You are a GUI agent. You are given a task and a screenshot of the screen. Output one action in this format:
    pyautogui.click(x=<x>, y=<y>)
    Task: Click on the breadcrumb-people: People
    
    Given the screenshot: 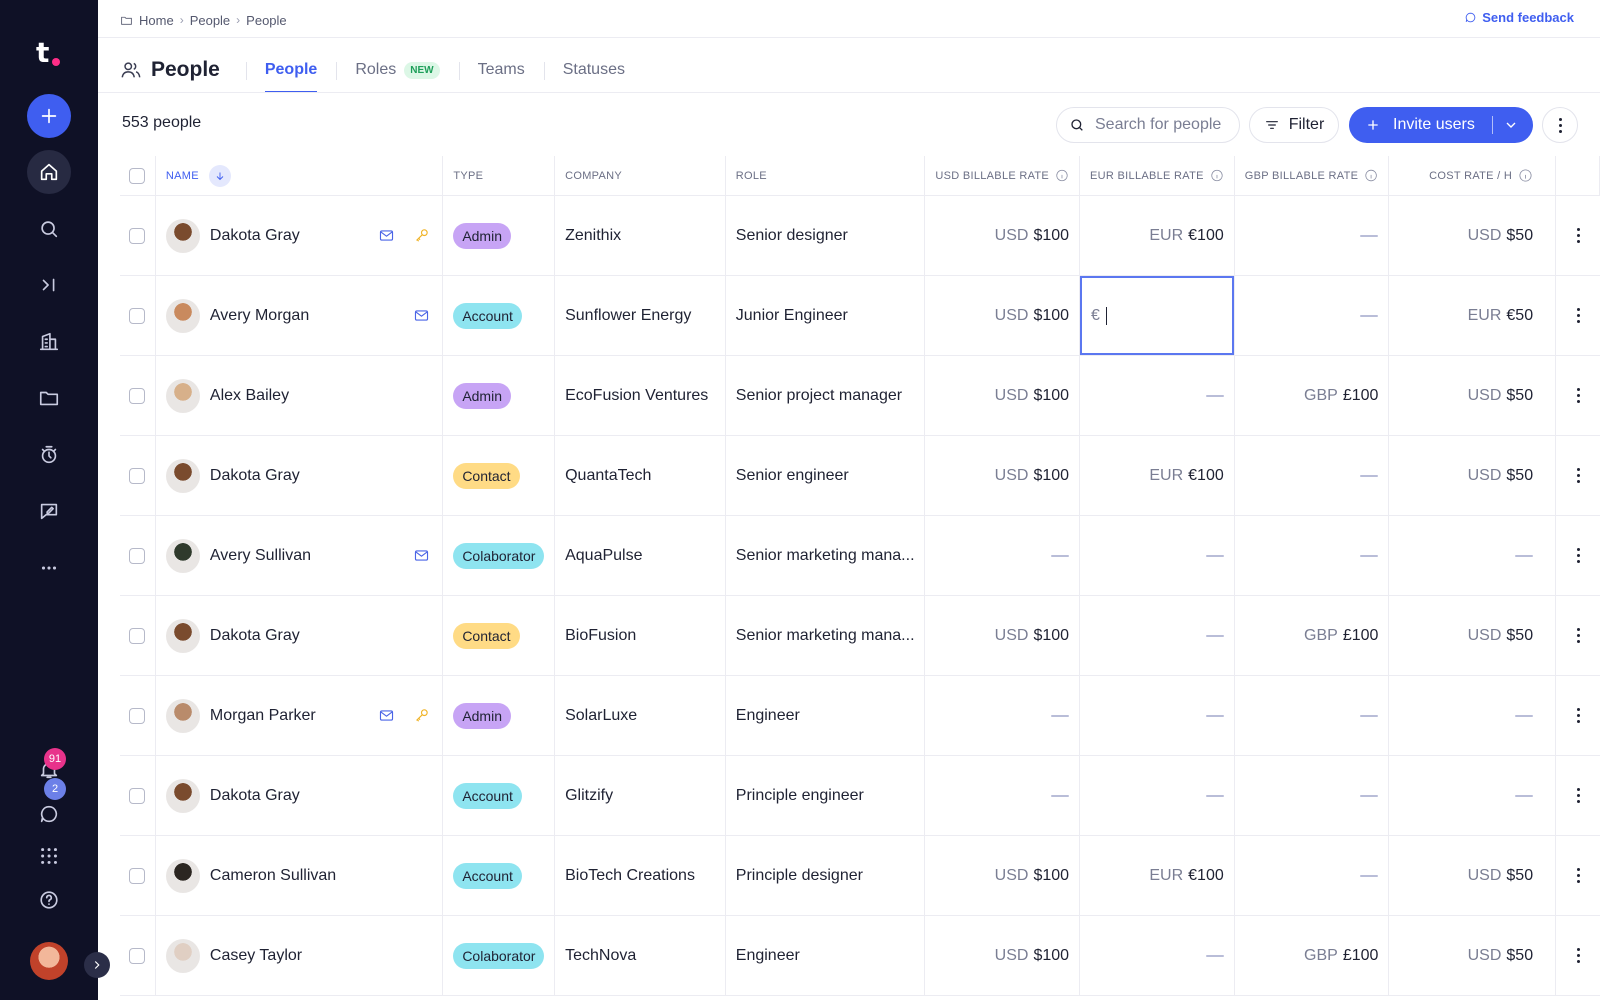 What is the action you would take?
    pyautogui.click(x=210, y=20)
    